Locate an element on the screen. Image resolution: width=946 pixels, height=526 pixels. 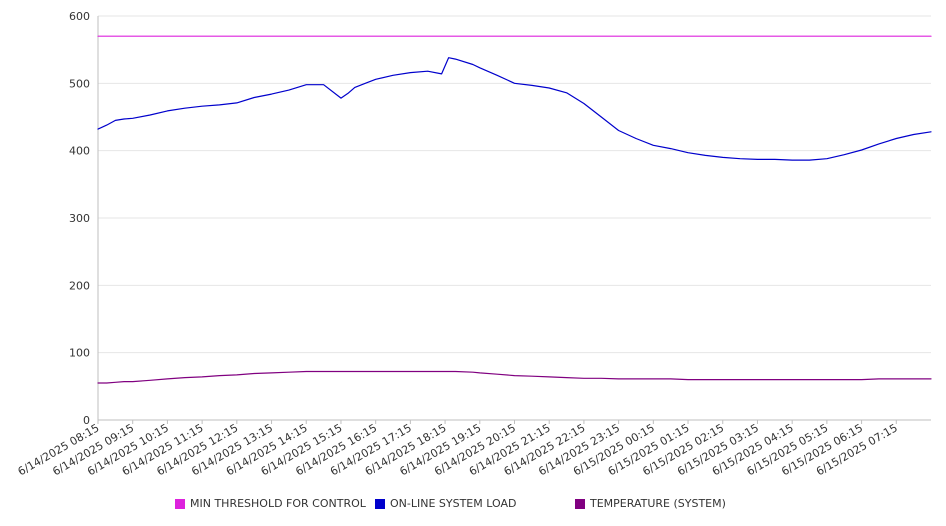
y-tick-label: 200 is located at coordinates (79, 285).